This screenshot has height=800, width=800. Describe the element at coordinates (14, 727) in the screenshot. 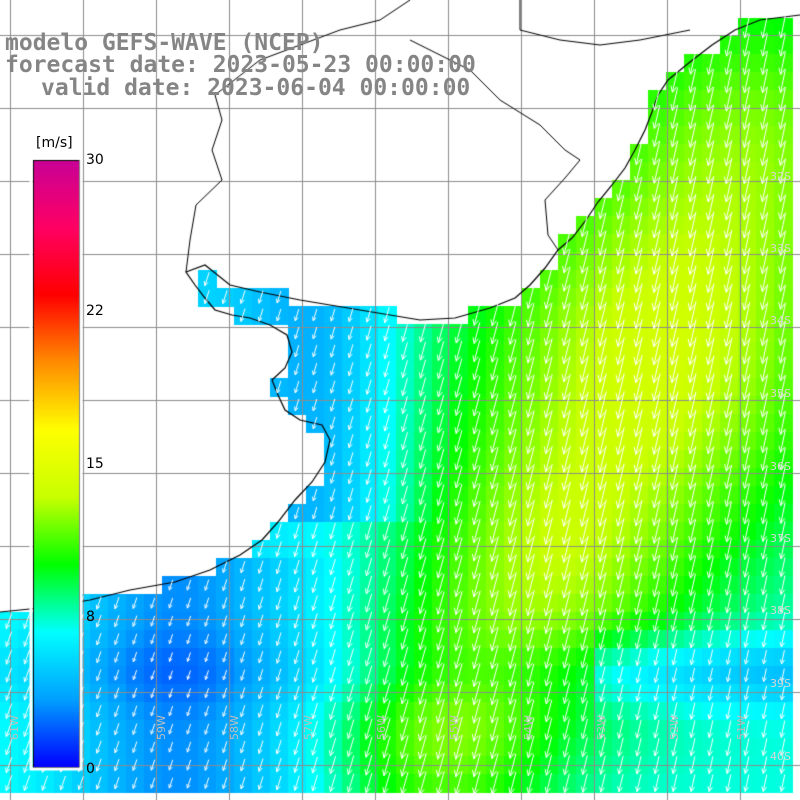

I see `lon-label: 61W` at that location.